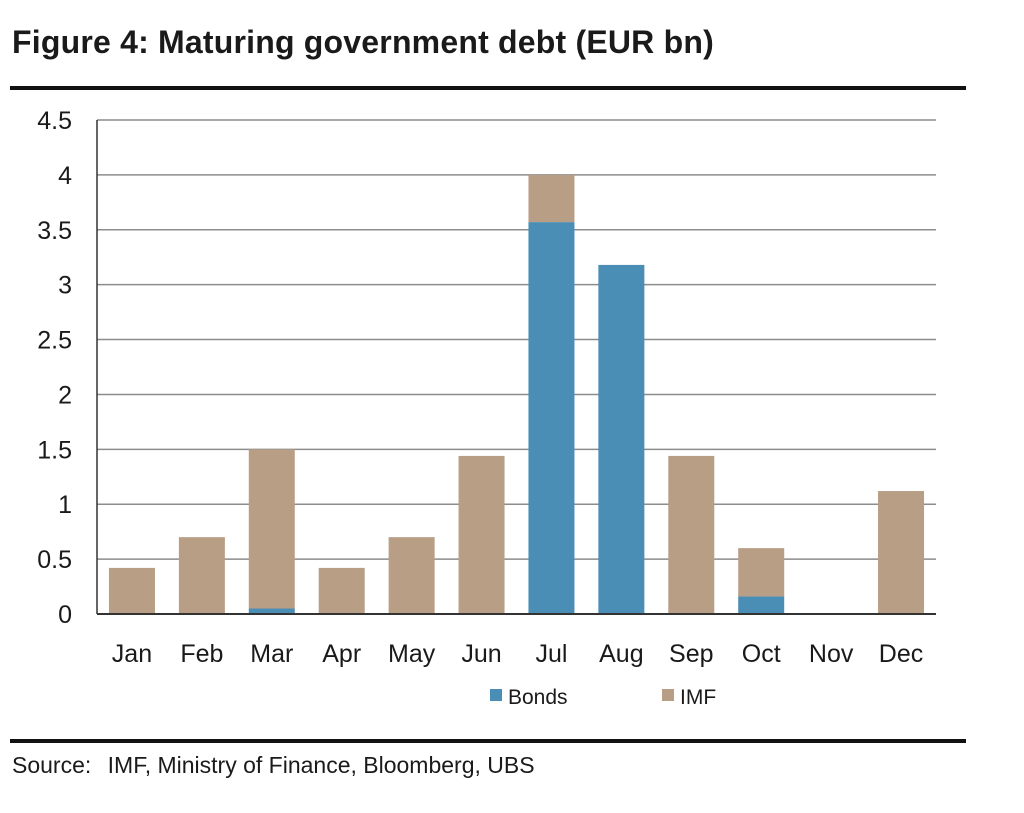 This screenshot has width=1024, height=813. I want to click on source-text: IMF, Ministry of Finance, Bloomberg, UBS, so click(321, 765).